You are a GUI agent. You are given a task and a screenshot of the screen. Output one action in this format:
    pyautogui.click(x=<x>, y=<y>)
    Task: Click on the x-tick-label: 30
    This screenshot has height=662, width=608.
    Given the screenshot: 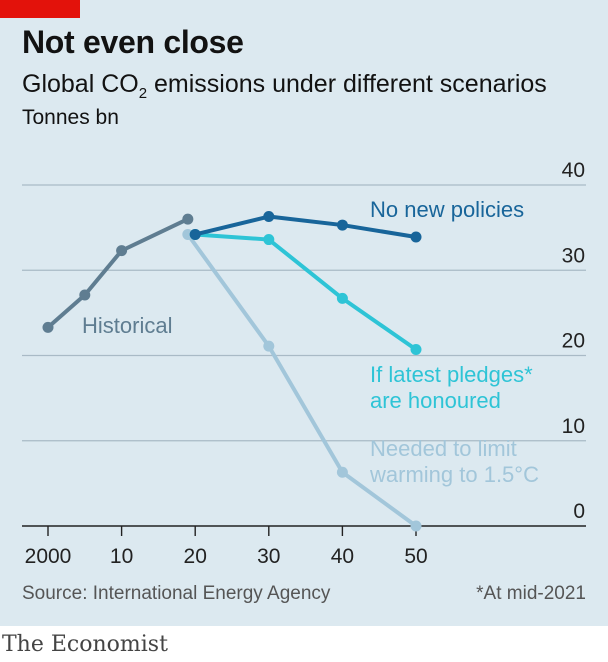 What is the action you would take?
    pyautogui.click(x=268, y=556)
    